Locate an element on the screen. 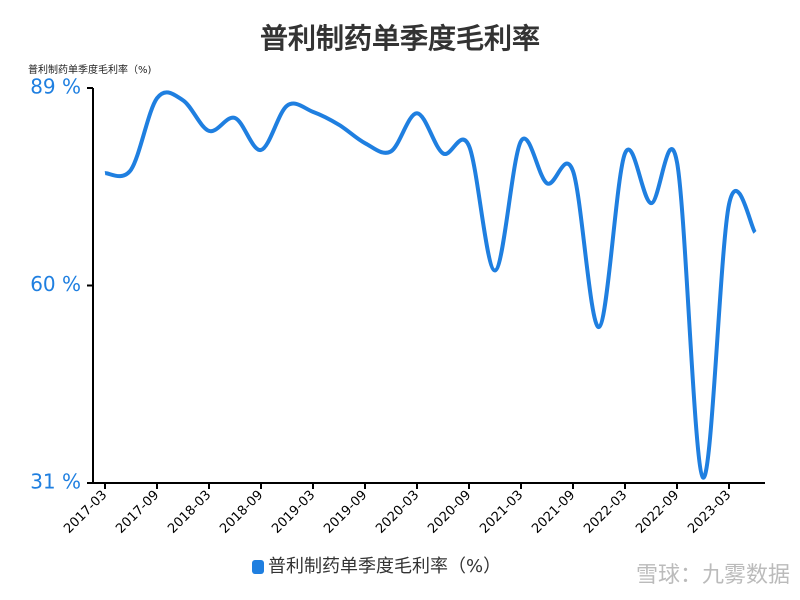 This screenshot has height=600, width=800. x-tick-label: 2023-03 is located at coordinates (709, 512).